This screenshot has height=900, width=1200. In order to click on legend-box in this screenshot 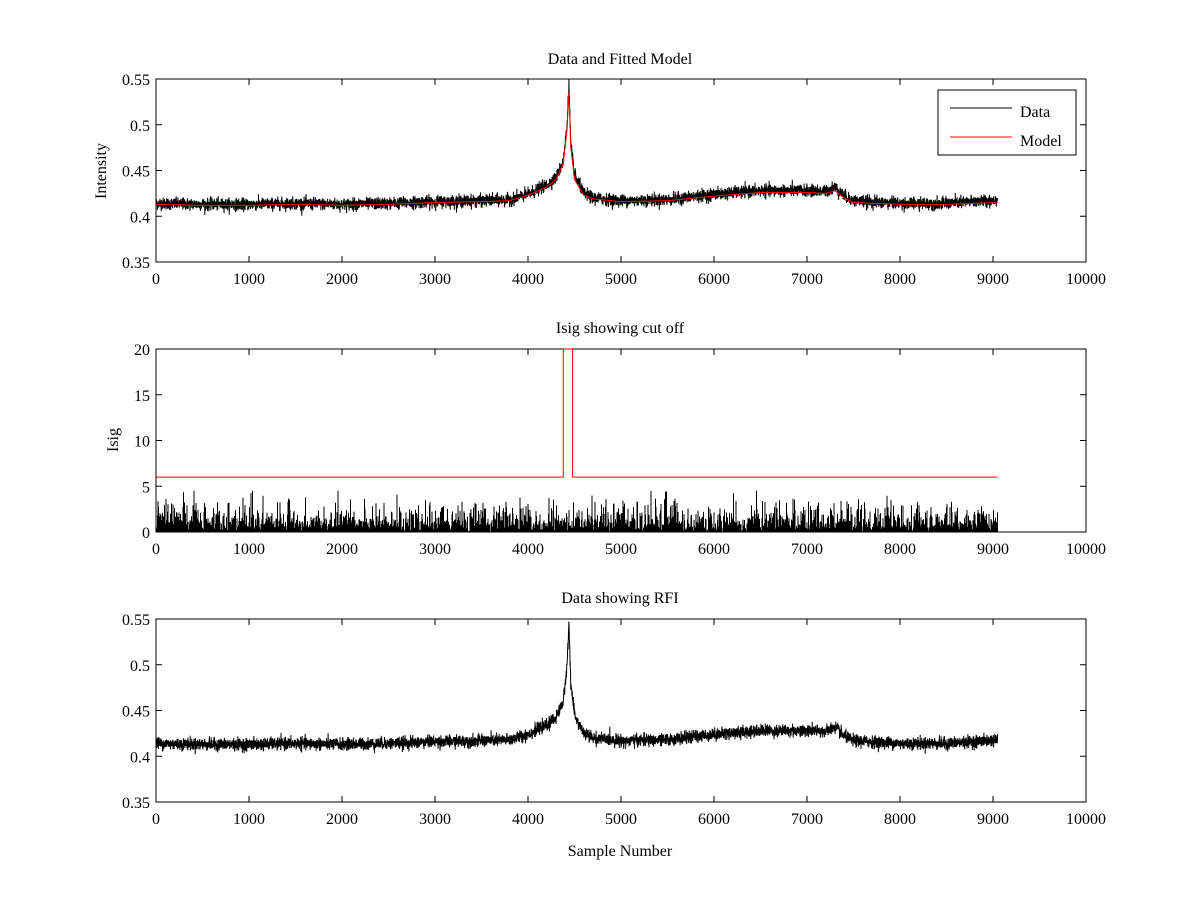, I will do `click(1007, 122)`.